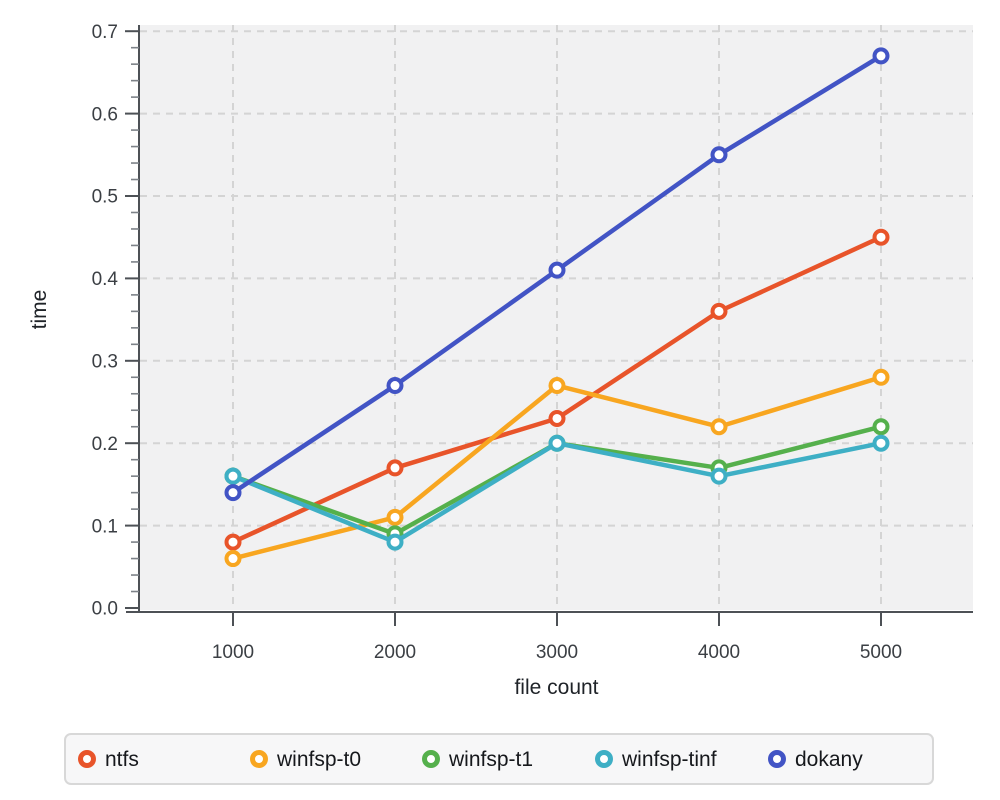 The width and height of the screenshot is (1000, 800). Describe the element at coordinates (777, 759) in the screenshot. I see `legend-swatch-dokany-icon` at that location.